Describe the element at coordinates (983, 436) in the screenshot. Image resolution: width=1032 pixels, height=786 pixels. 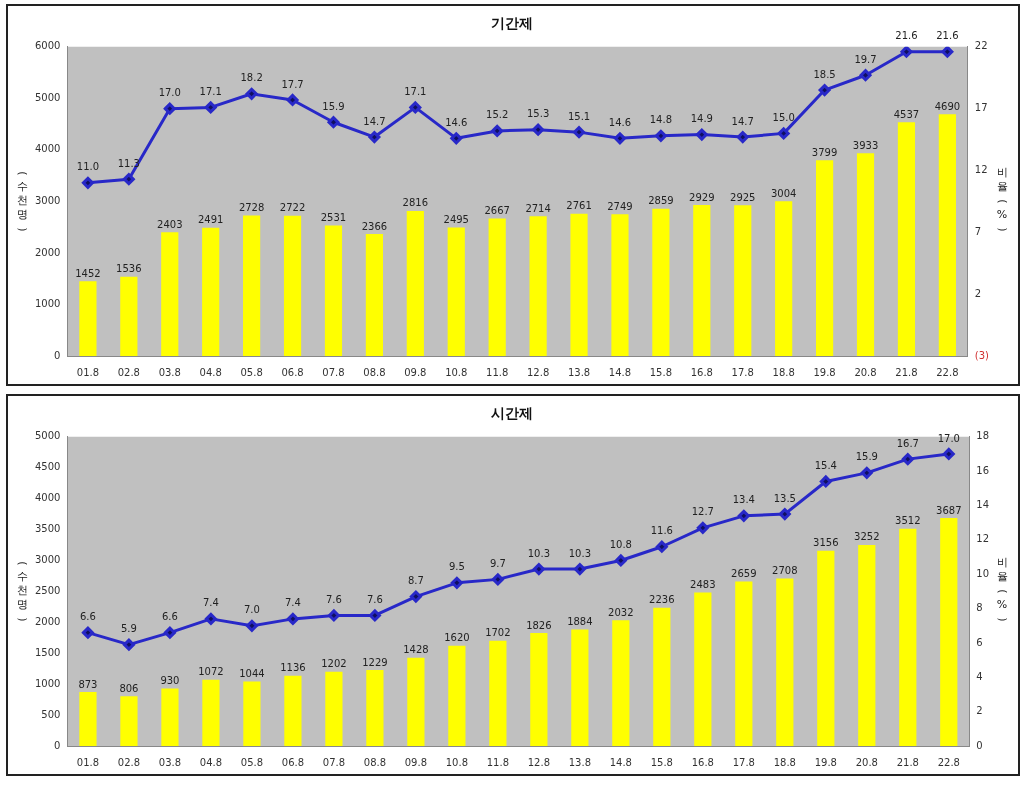
I see `y2-tick-label: 18` at that location.